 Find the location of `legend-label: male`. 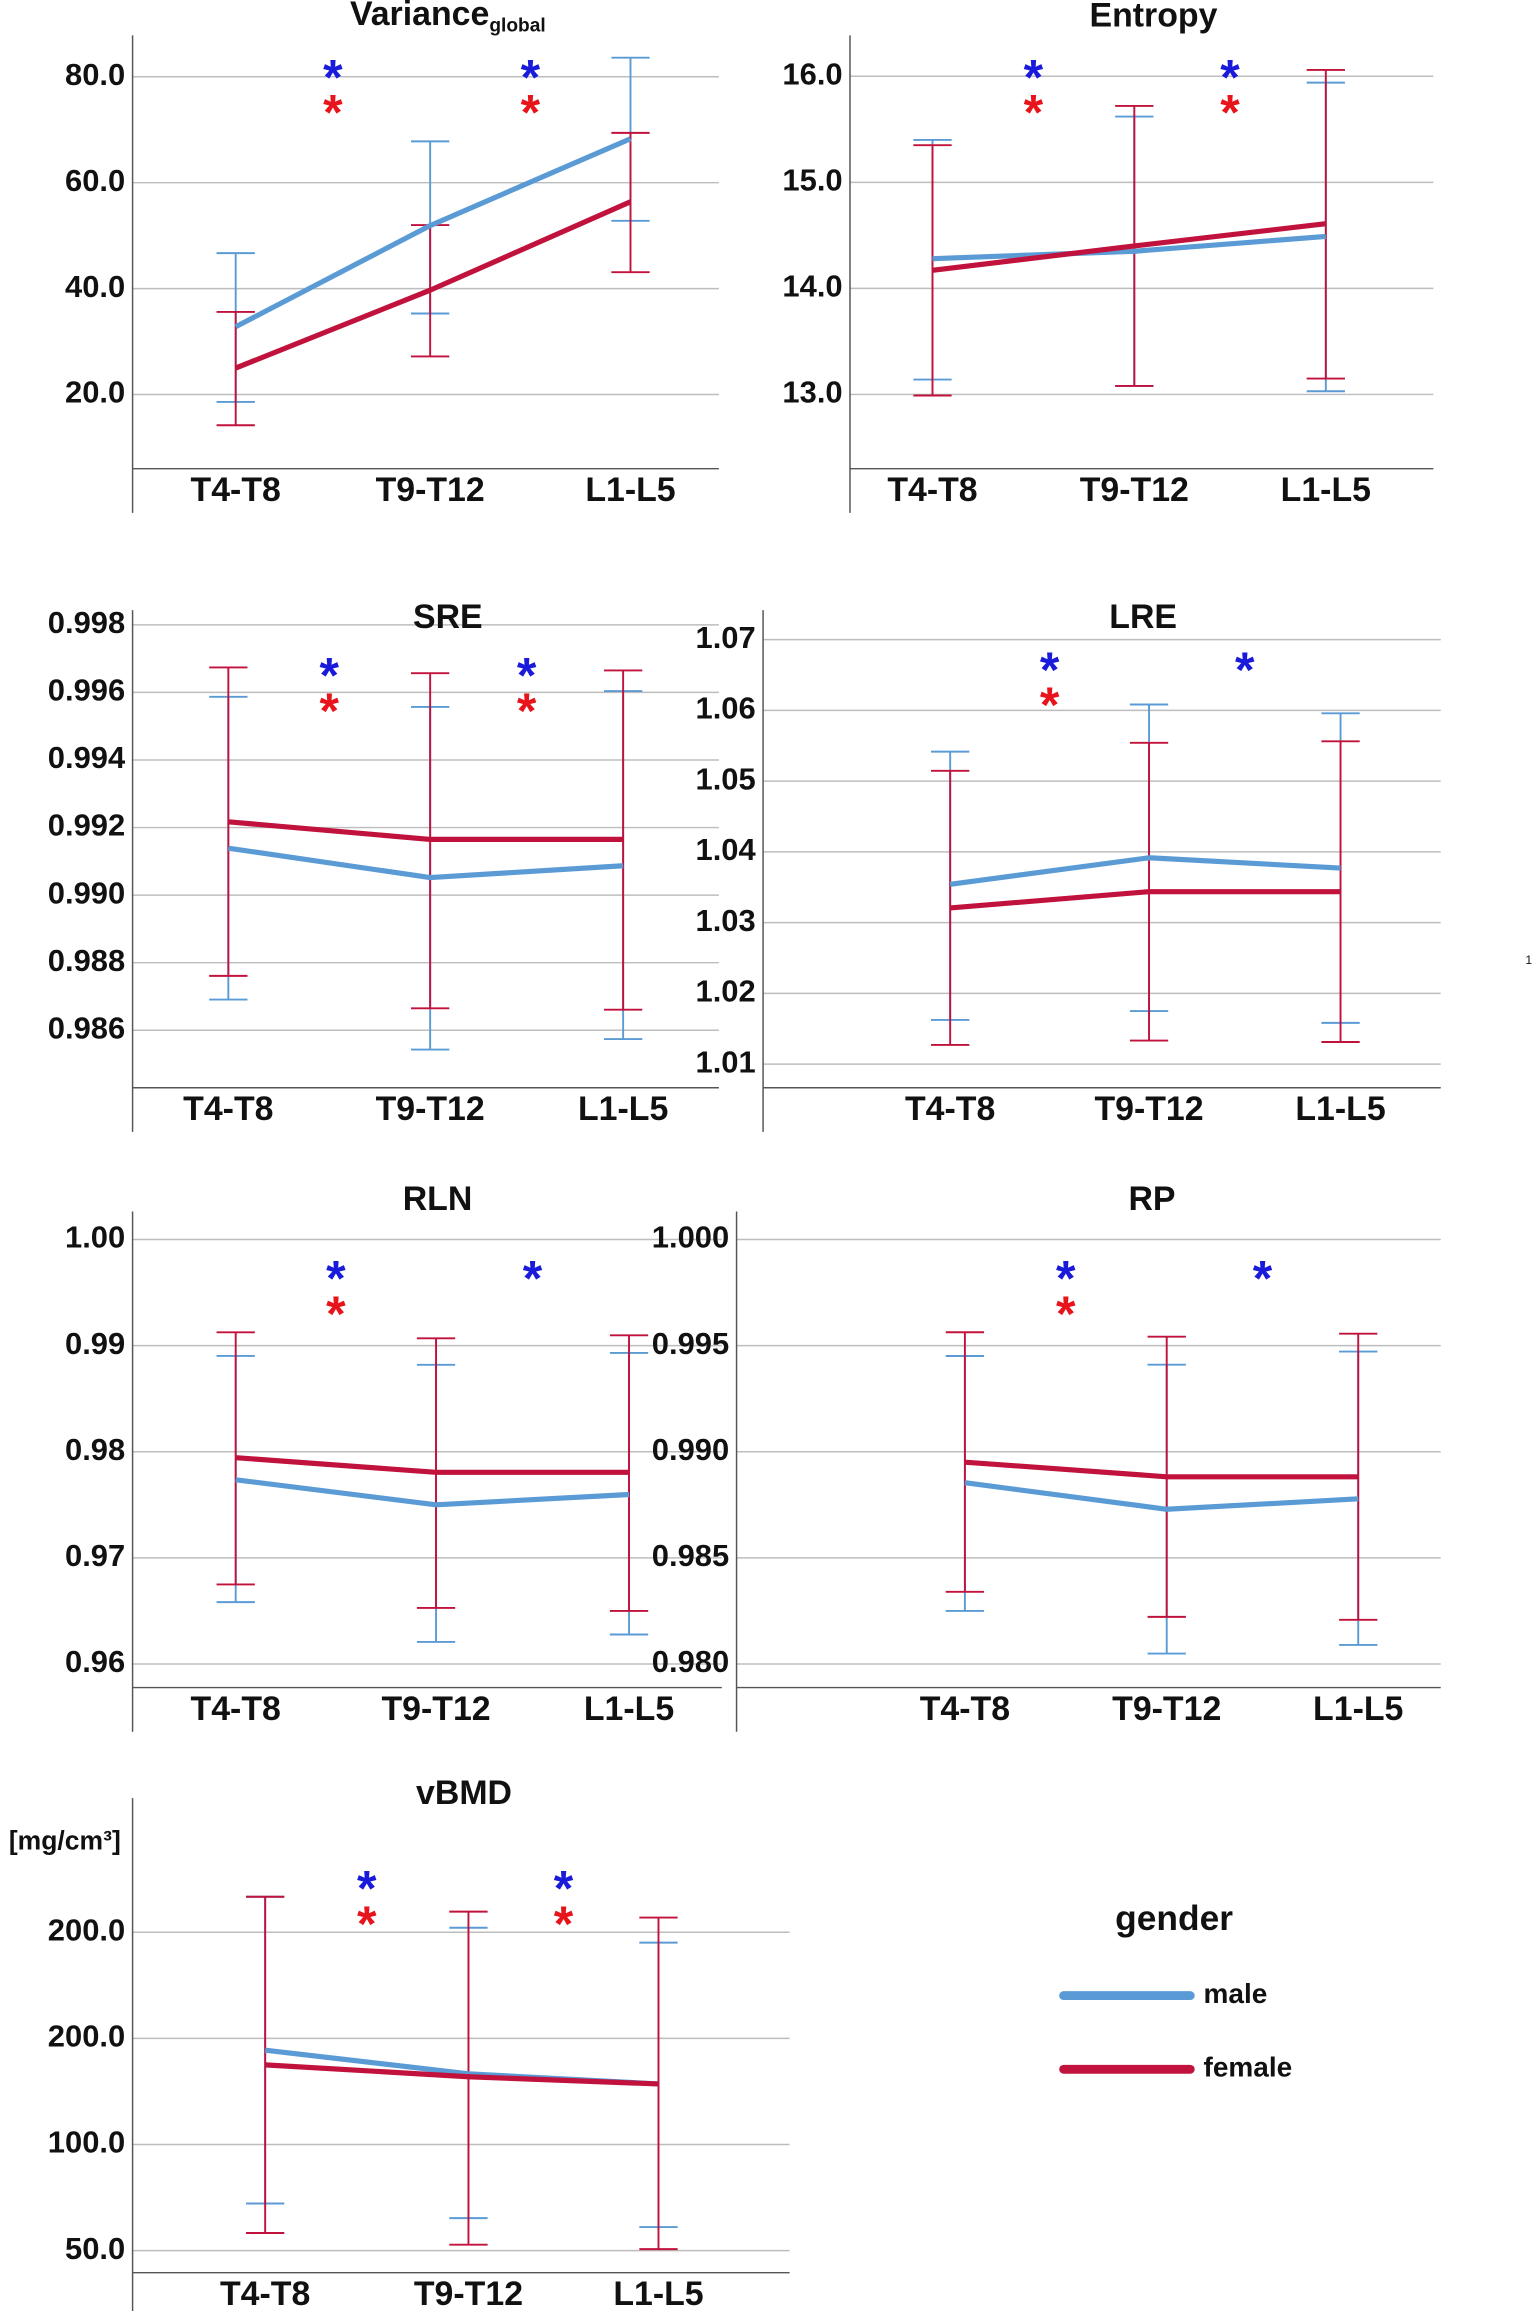

legend-label: male is located at coordinates (1236, 1993).